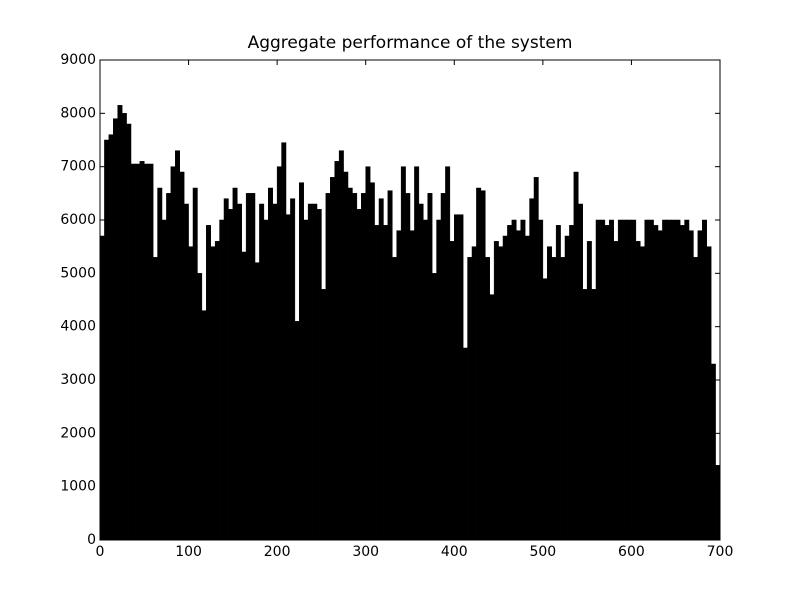 Image resolution: width=800 pixels, height=600 pixels. Describe the element at coordinates (188, 552) in the screenshot. I see `x-tick-label: 100` at that location.